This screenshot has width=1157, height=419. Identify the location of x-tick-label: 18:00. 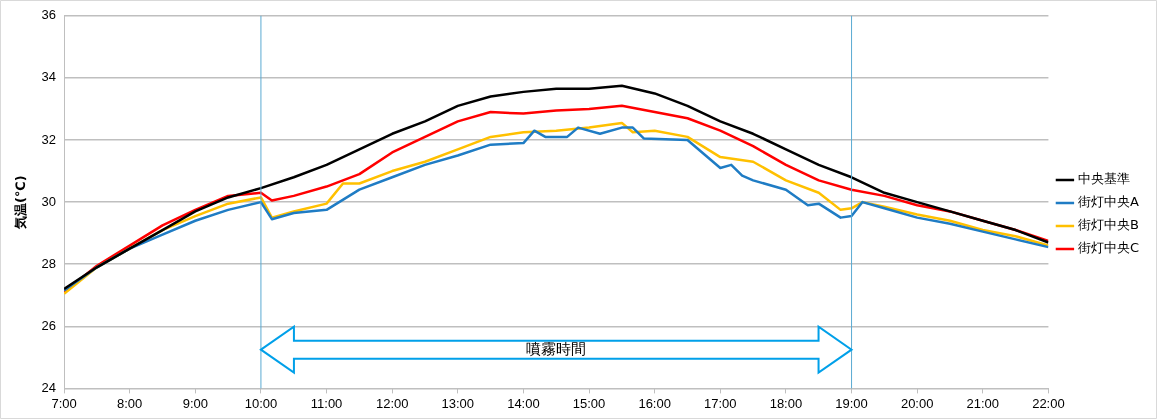
(786, 403).